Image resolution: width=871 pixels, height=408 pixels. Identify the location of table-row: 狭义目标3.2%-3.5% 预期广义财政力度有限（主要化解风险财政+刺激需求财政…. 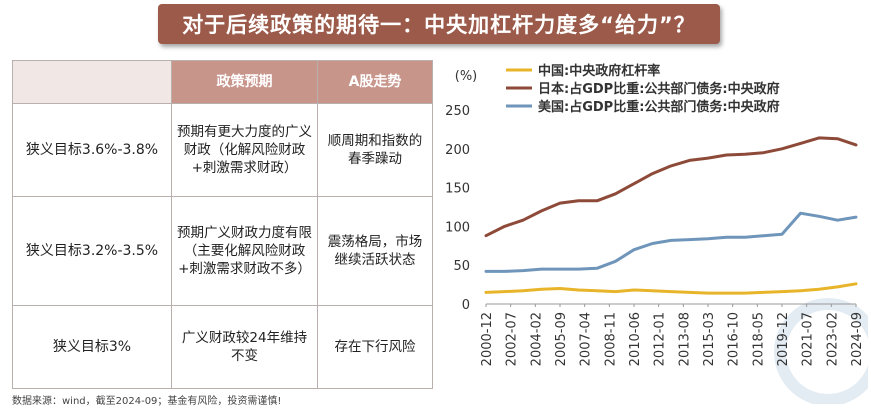
(222, 251).